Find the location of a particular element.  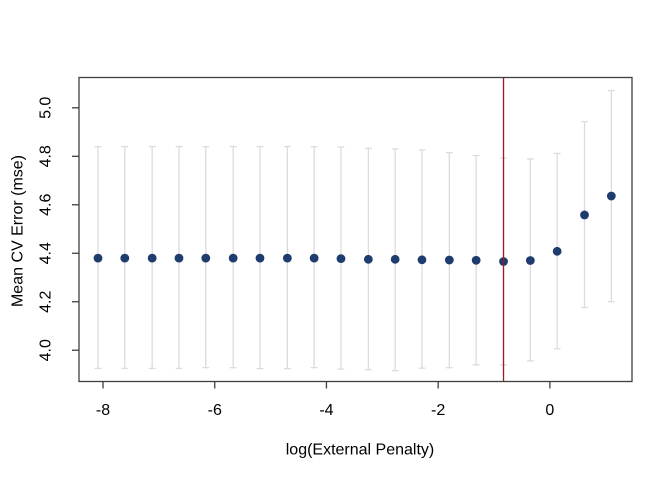

x-tick-label: 0 is located at coordinates (549, 410).